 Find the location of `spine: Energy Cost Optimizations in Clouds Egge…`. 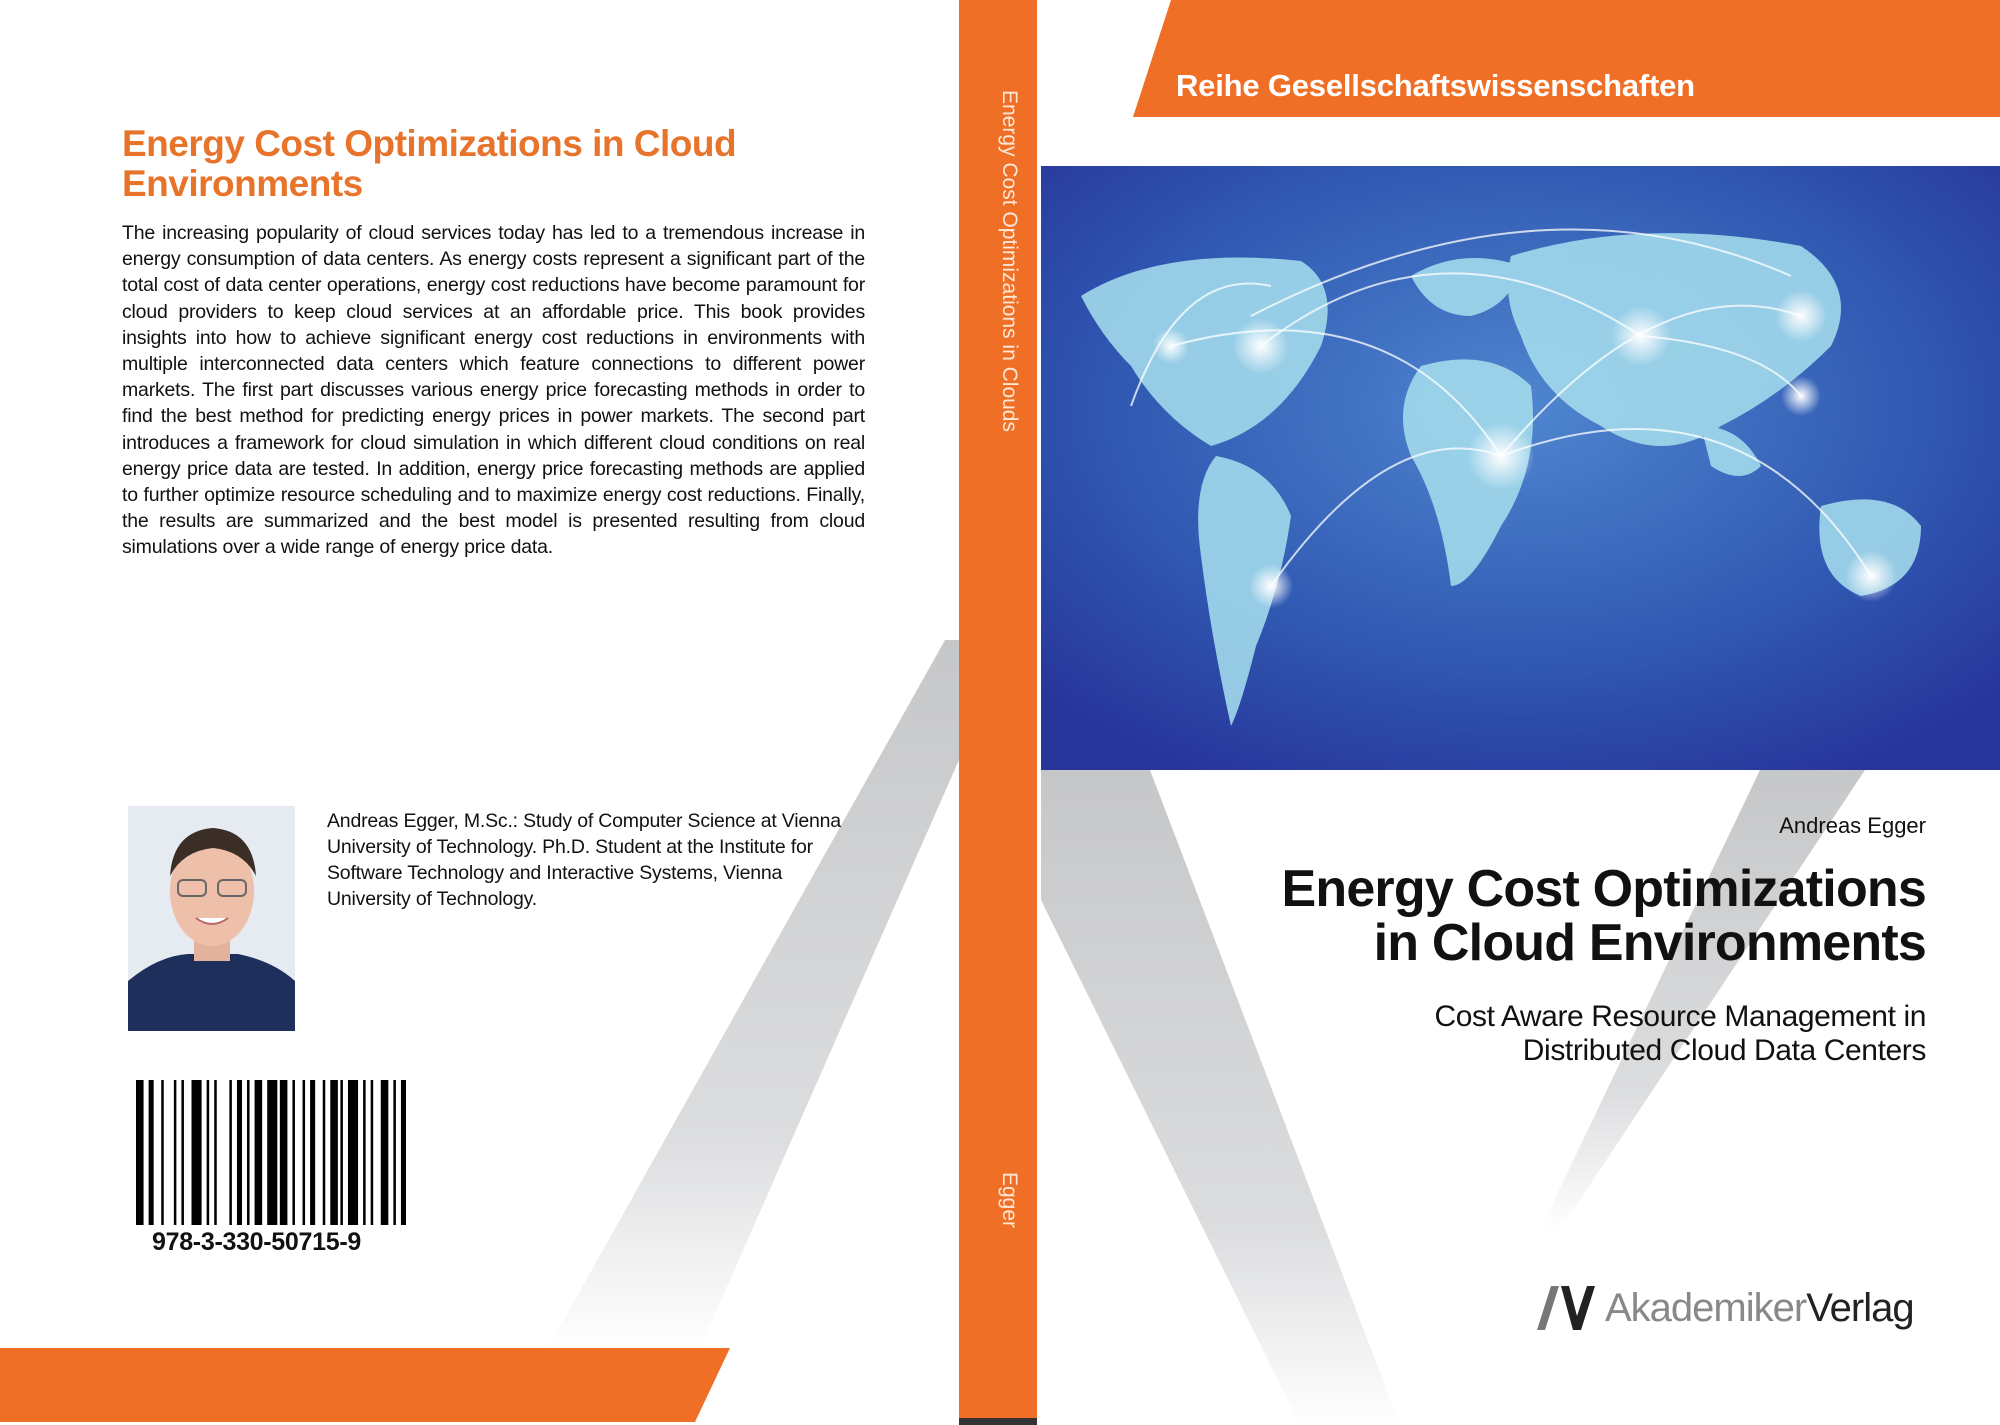

spine: Energy Cost Optimizations in Clouds Egge… is located at coordinates (998, 709).